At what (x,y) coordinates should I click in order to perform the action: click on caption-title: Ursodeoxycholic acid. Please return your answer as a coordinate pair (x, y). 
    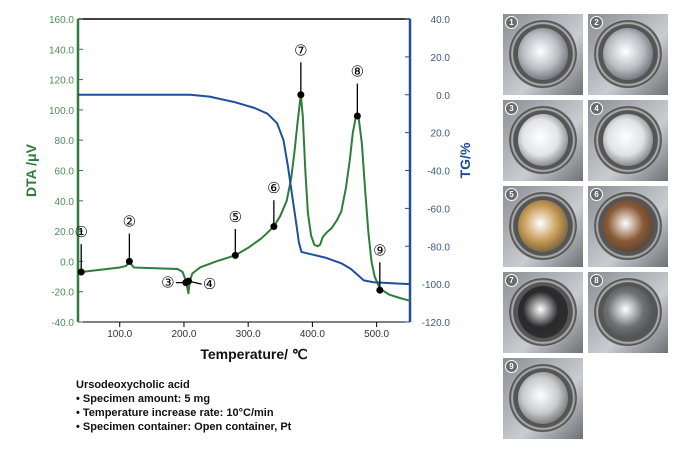
    Looking at the image, I should click on (133, 385).